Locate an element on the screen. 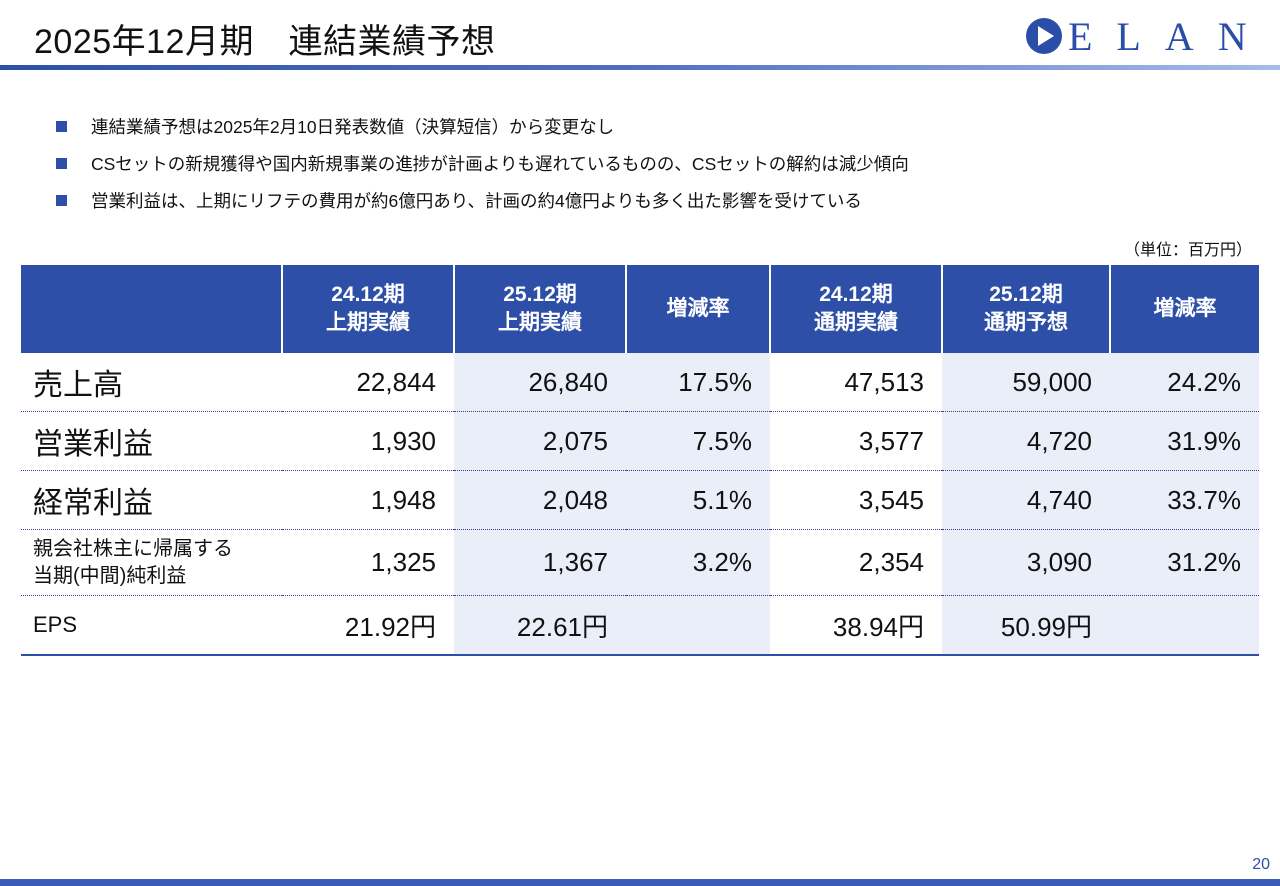  bullet-item: 連結業績予想は2025年2月10日発表数値（決算短信）から変更なし is located at coordinates (482, 126).